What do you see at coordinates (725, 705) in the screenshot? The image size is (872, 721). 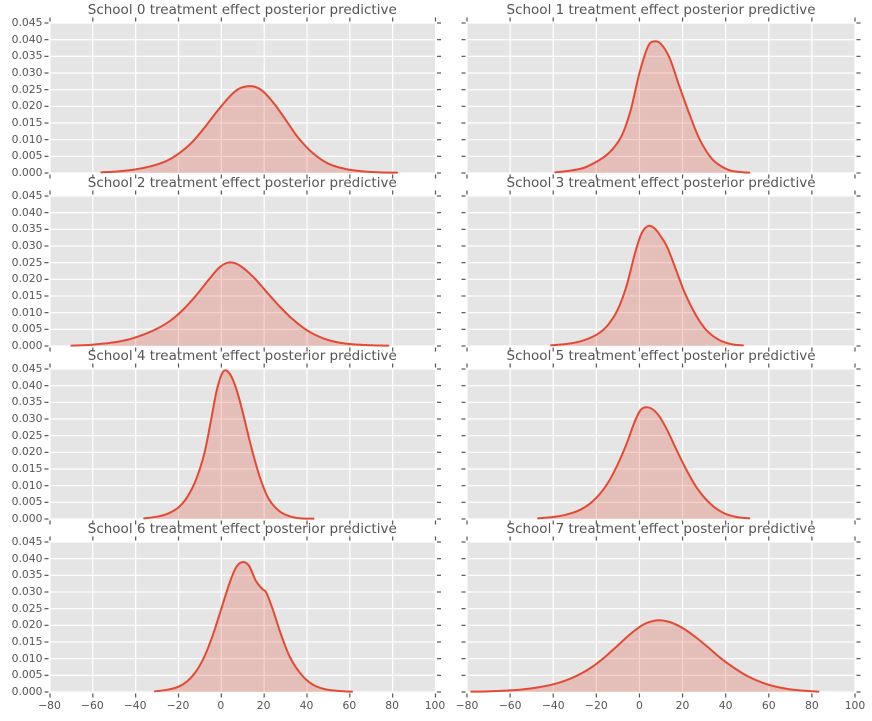 I see `x-tick-label: 40` at bounding box center [725, 705].